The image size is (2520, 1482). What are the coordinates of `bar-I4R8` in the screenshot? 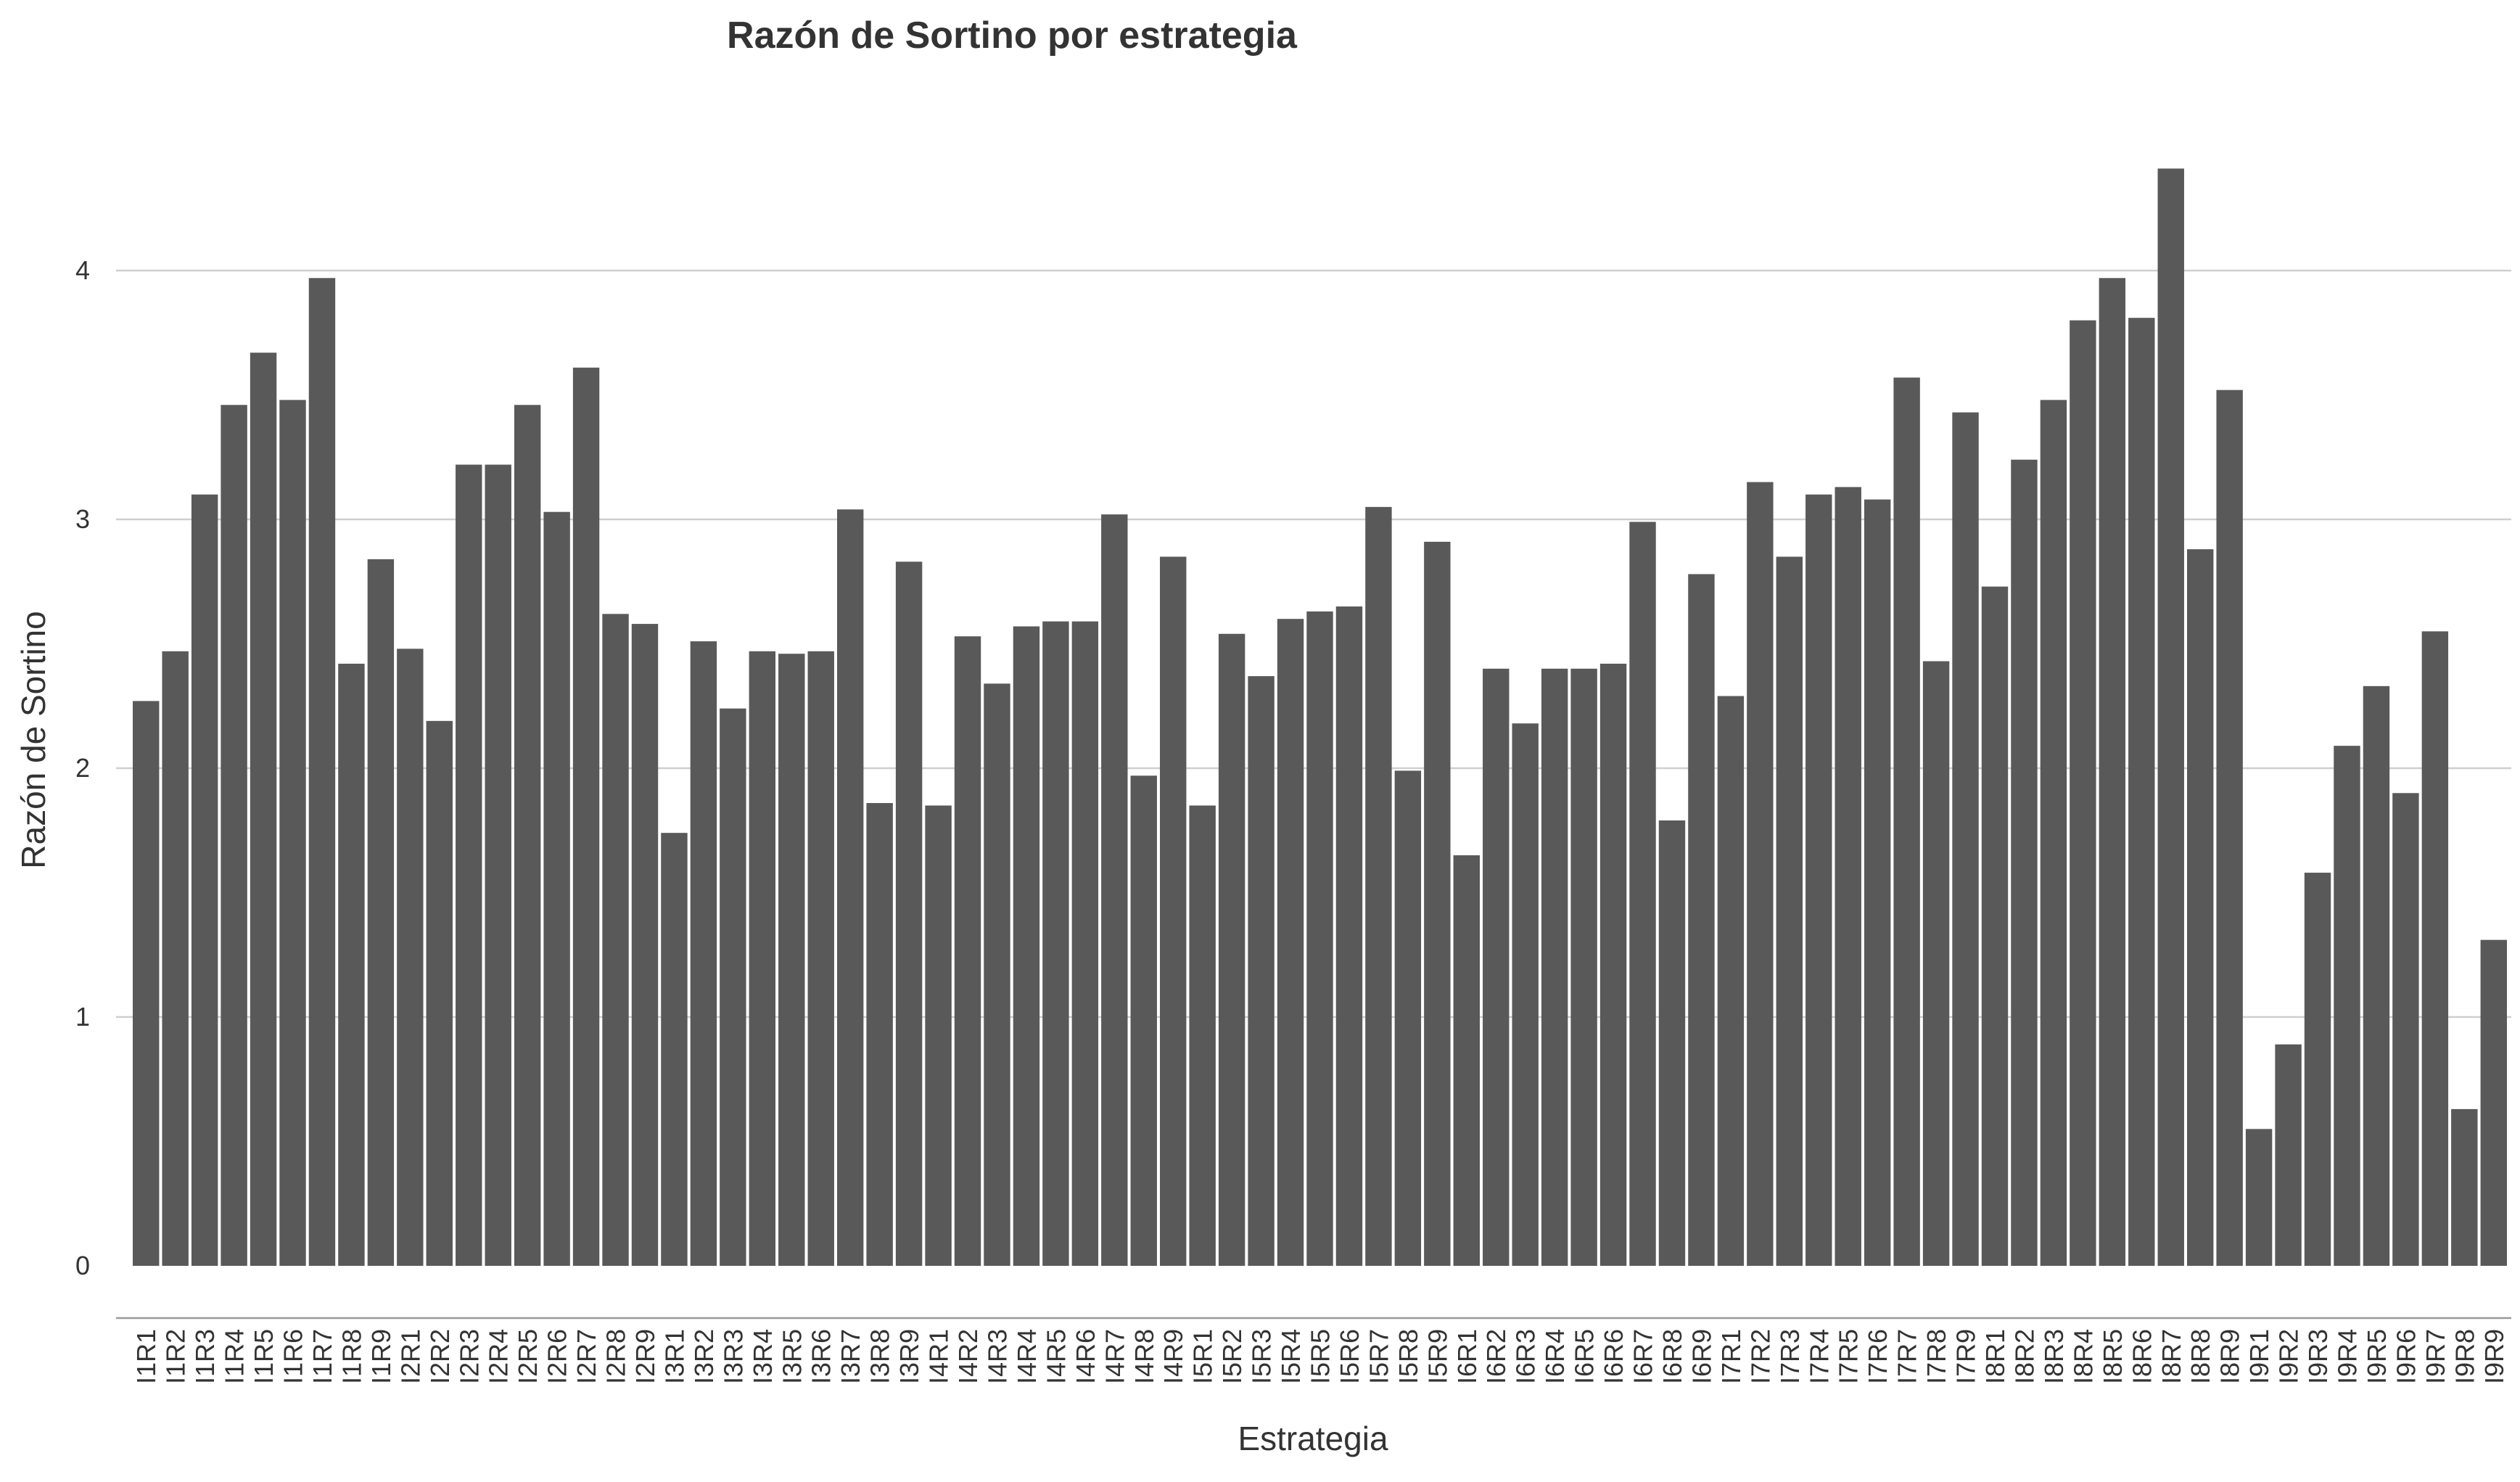 It's located at (1143, 1020).